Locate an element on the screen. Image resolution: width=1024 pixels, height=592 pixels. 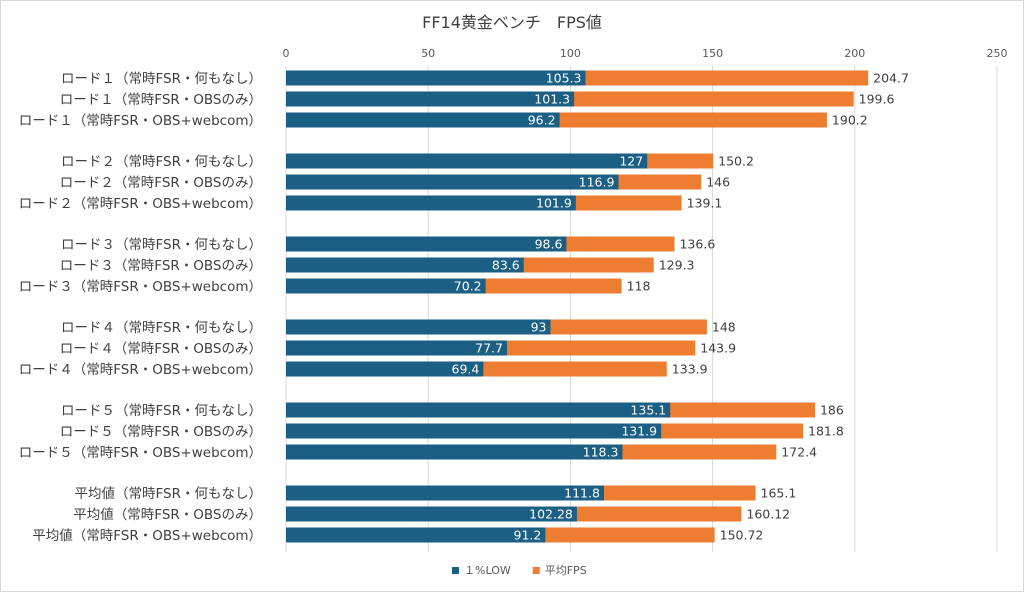
data-label-1pct-low: 96.2 is located at coordinates (542, 120).